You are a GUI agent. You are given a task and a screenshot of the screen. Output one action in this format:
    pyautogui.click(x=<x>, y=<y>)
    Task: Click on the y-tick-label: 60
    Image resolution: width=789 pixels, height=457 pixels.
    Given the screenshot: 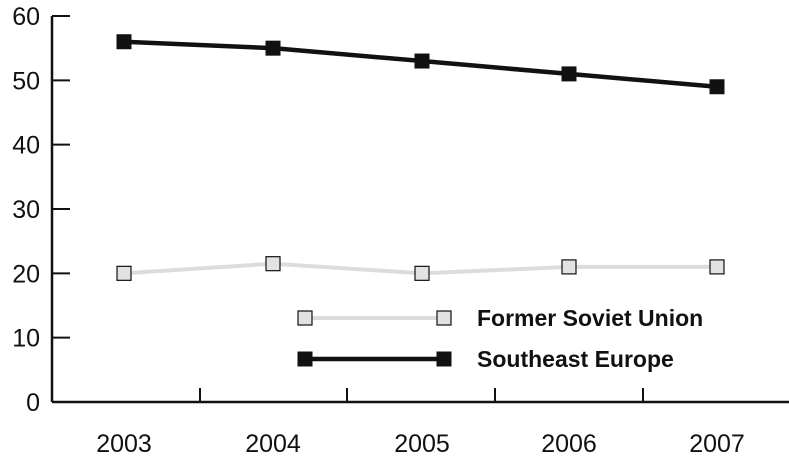 What is the action you would take?
    pyautogui.click(x=26, y=17)
    